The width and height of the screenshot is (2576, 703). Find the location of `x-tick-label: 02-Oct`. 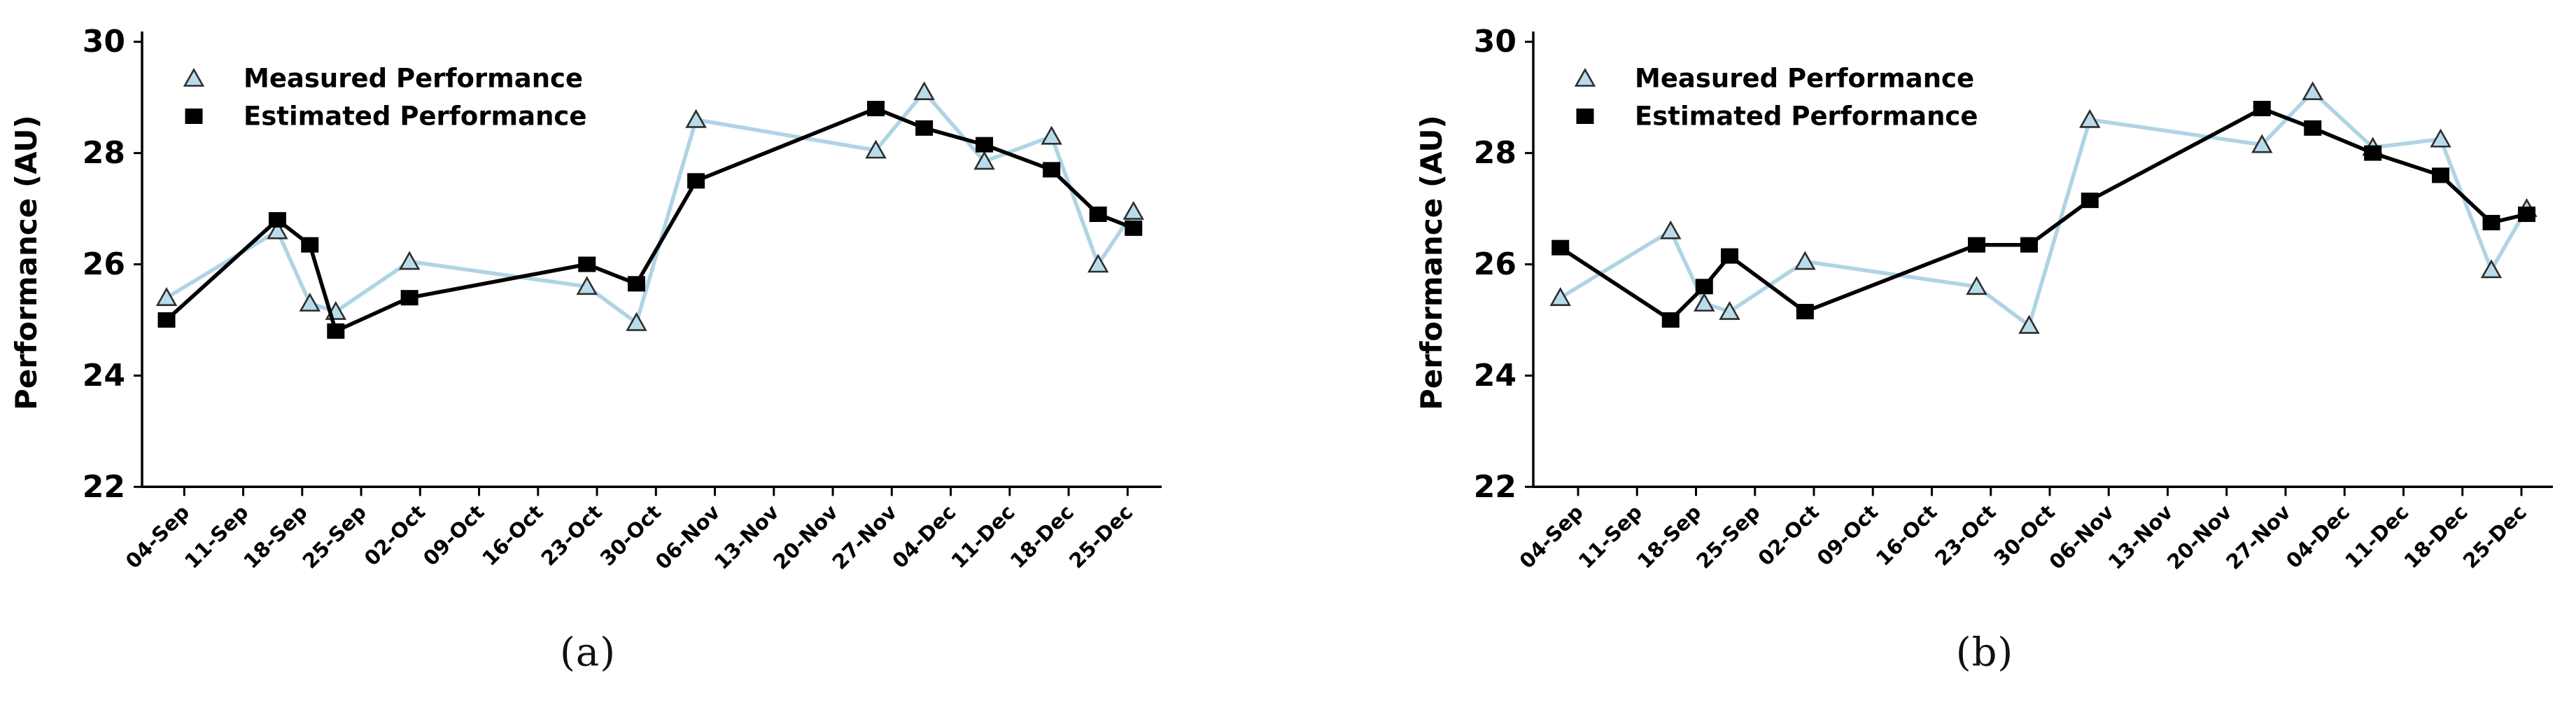

x-tick-label: 02-Oct is located at coordinates (1788, 535).